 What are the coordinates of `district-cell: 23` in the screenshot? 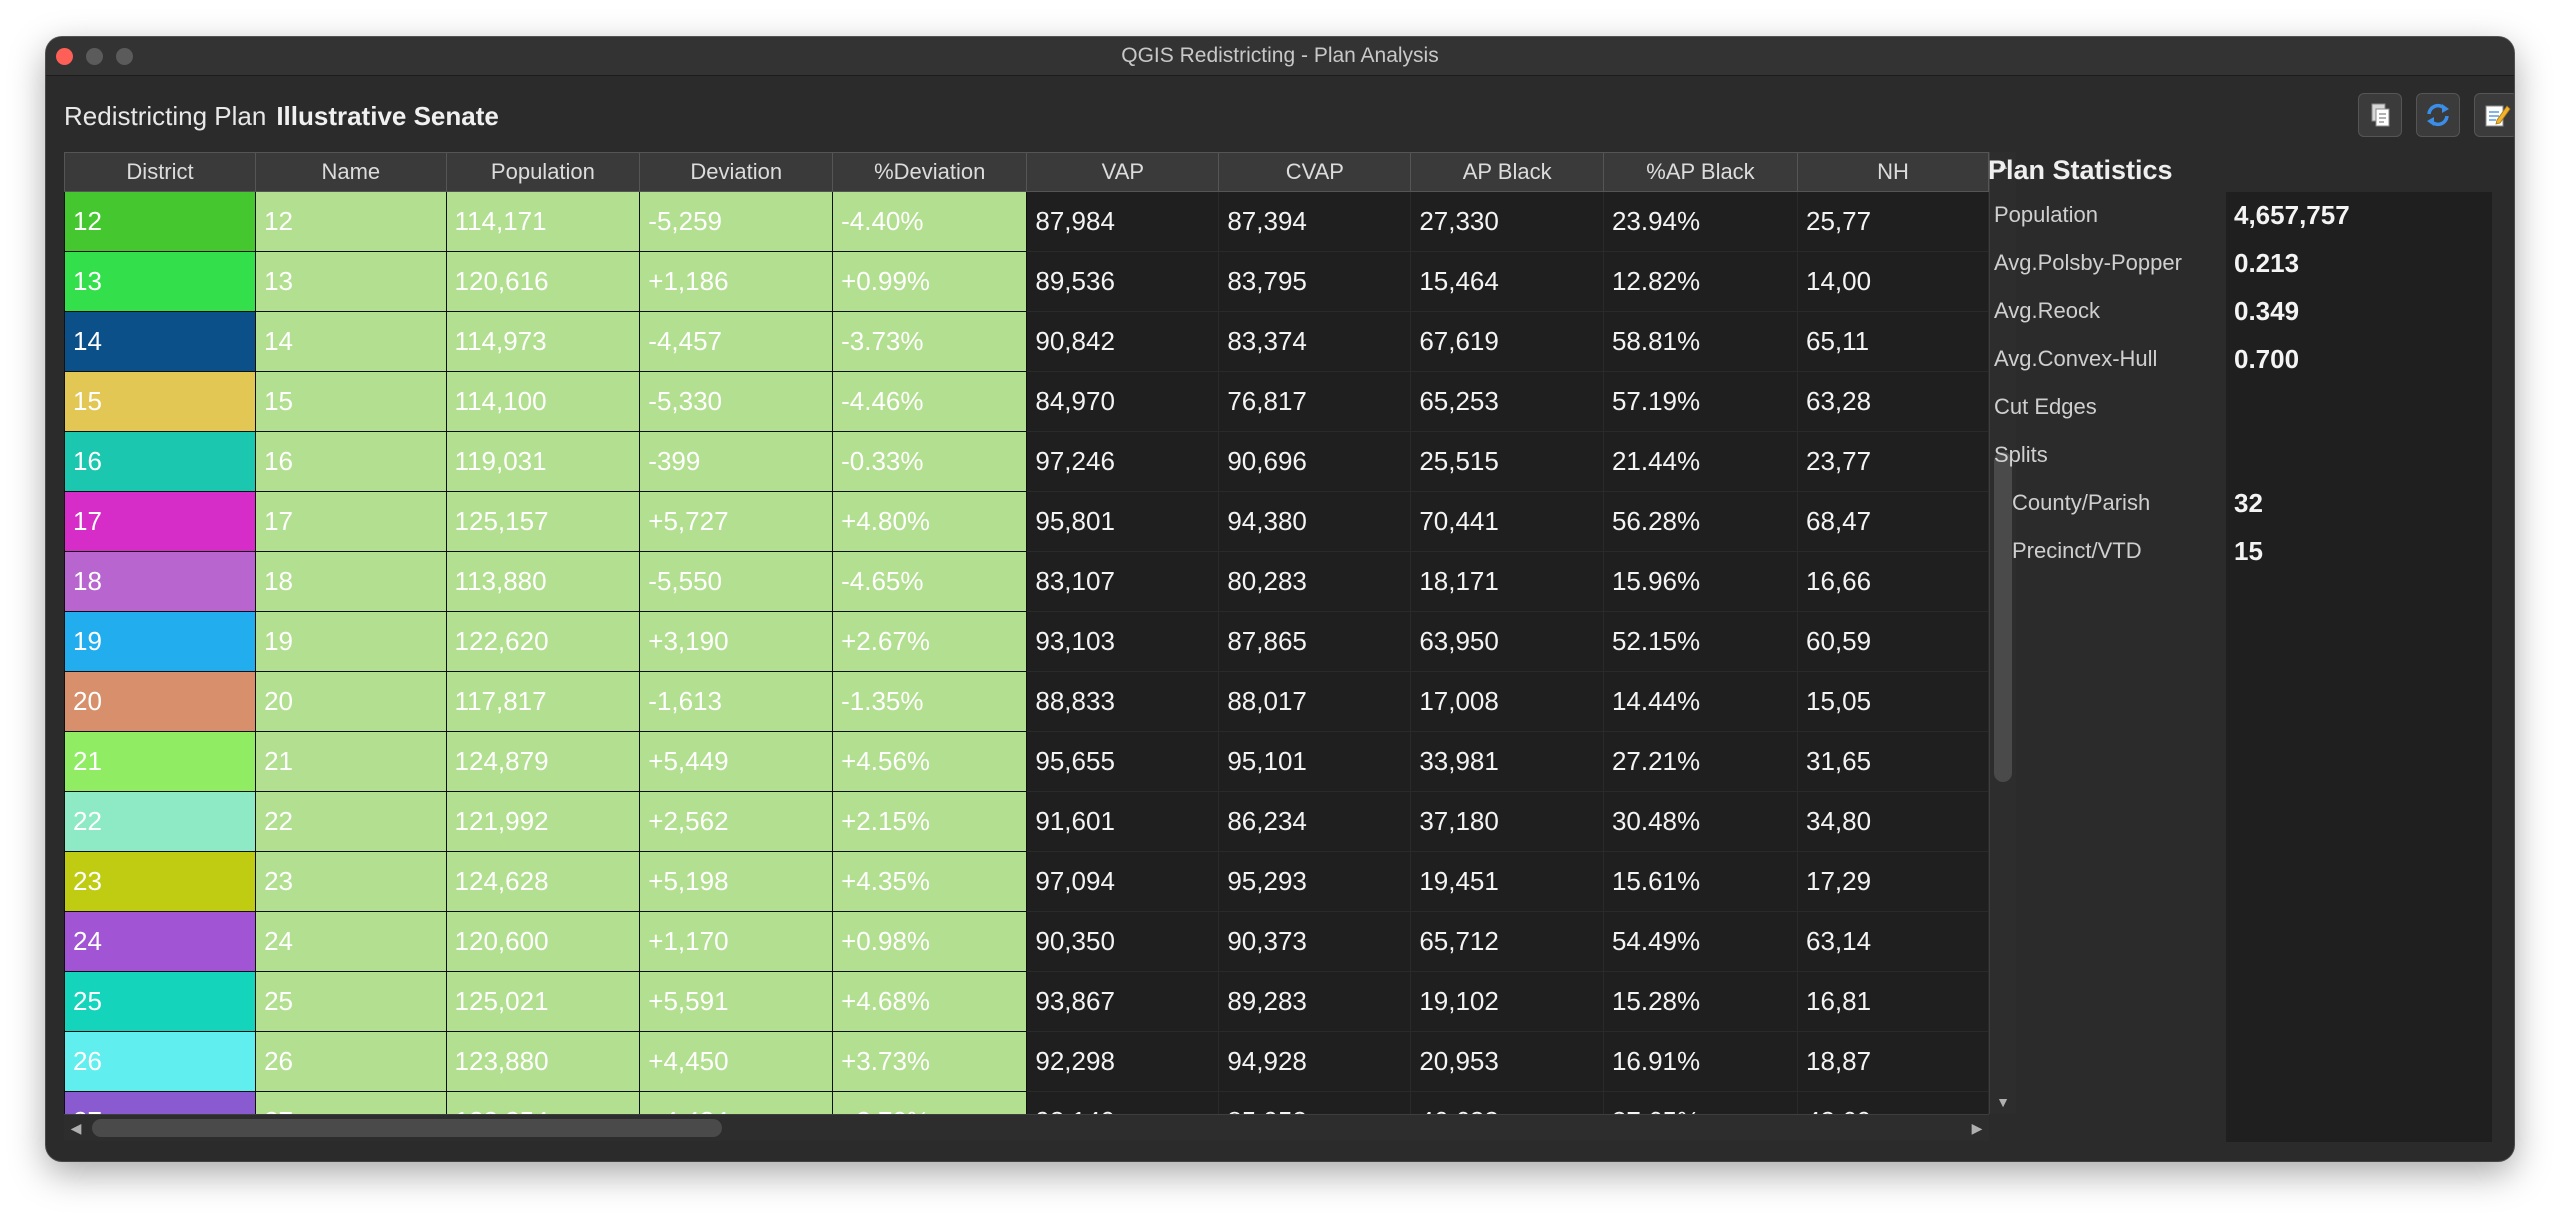 It's located at (160, 881).